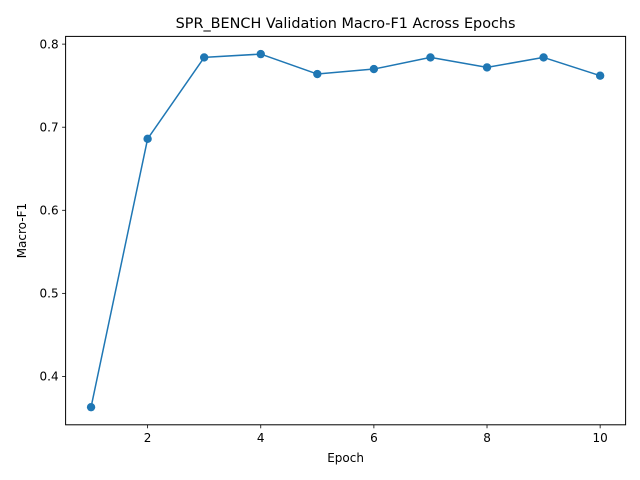  I want to click on y-axis-ticks: 0.4 0.5 0.6 0.7 0.8, so click(53, 210).